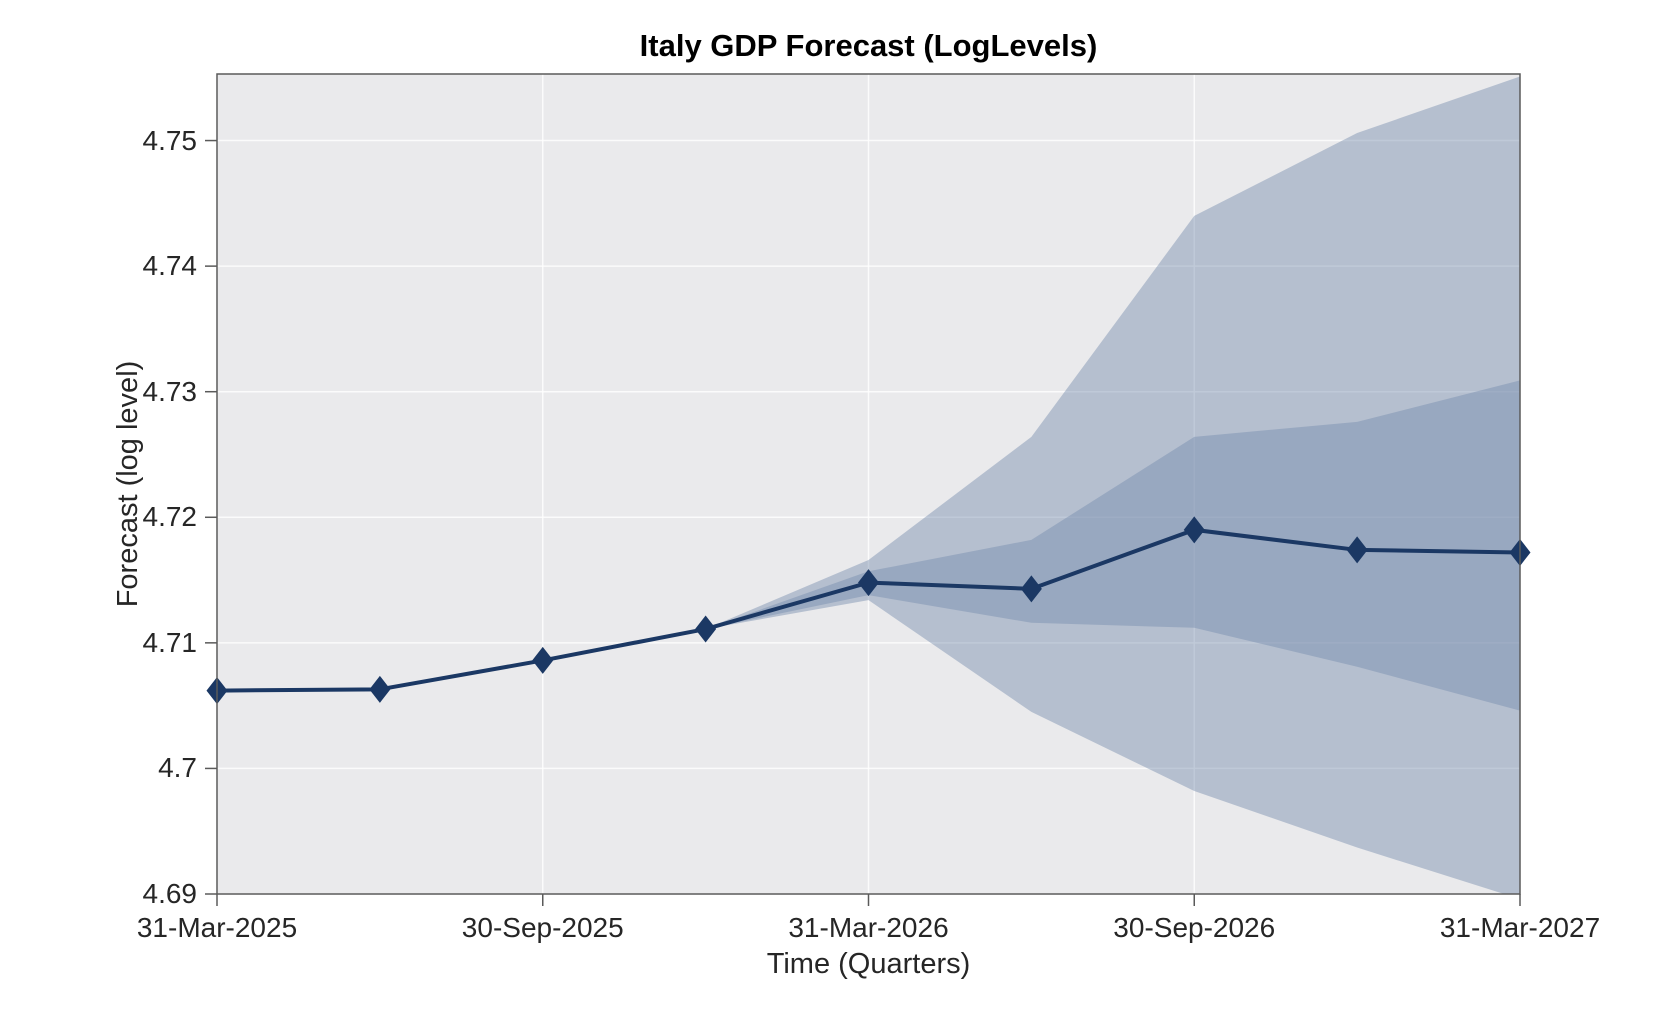 This screenshot has height=1011, width=1679. I want to click on y-tick-label: 4.69, so click(170, 893).